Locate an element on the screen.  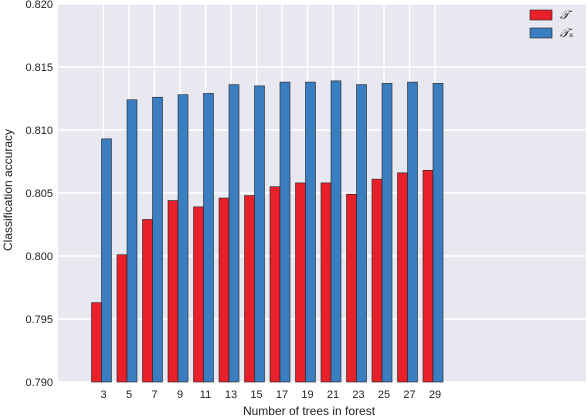
y-tick-label: 0.805 is located at coordinates (39, 194).